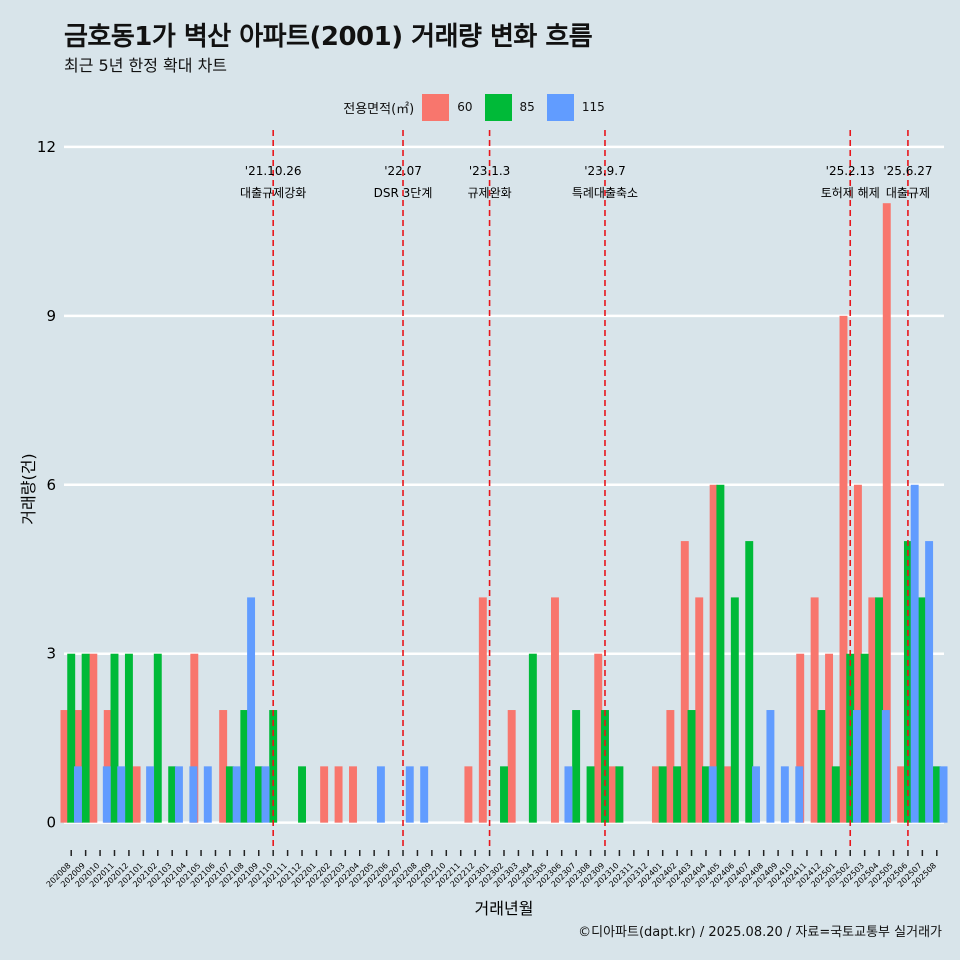  I want to click on legend-item-60: 60, so click(447, 107).